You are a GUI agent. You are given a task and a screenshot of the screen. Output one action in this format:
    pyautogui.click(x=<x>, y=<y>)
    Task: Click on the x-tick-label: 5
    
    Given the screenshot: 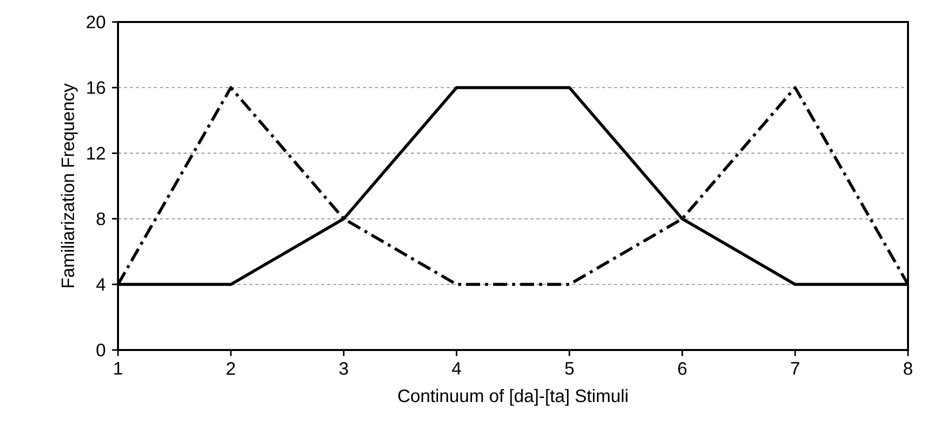 What is the action you would take?
    pyautogui.click(x=569, y=368)
    